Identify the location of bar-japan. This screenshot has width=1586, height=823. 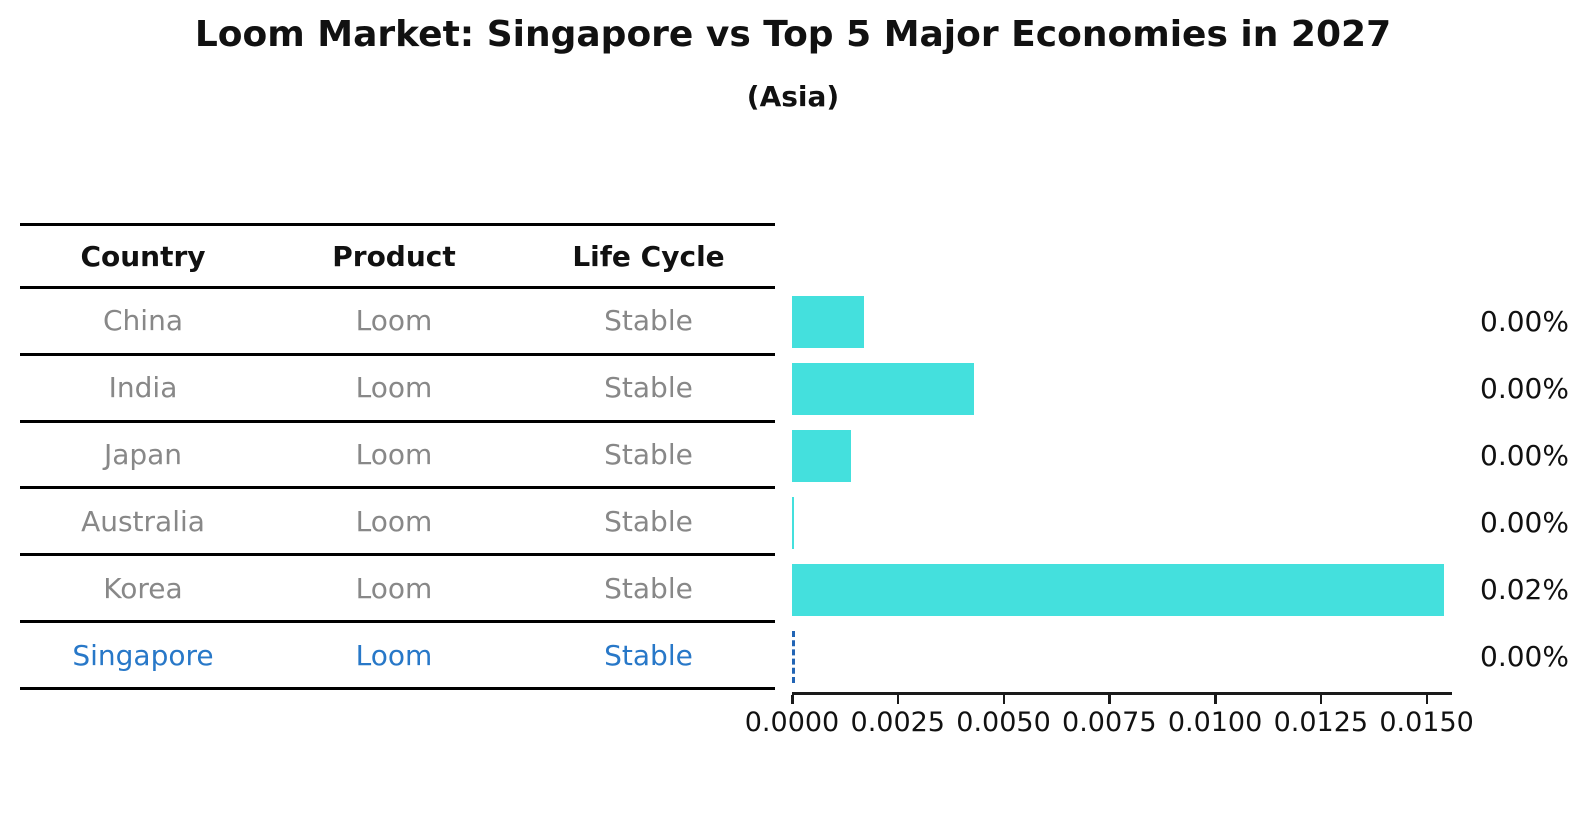
(822, 456).